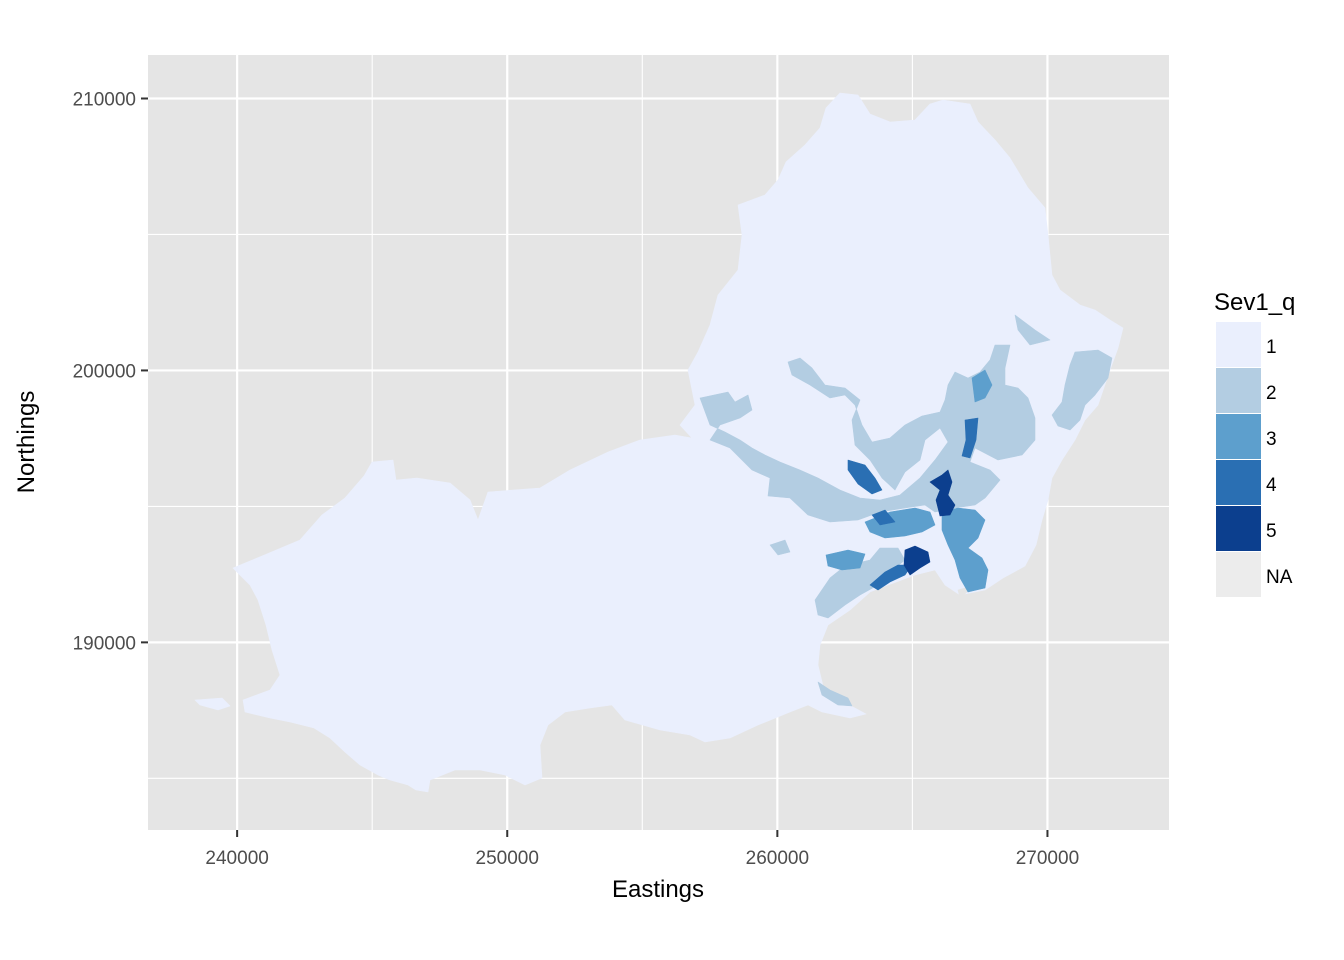  Describe the element at coordinates (104, 100) in the screenshot. I see `y-tick-label: 210000` at that location.